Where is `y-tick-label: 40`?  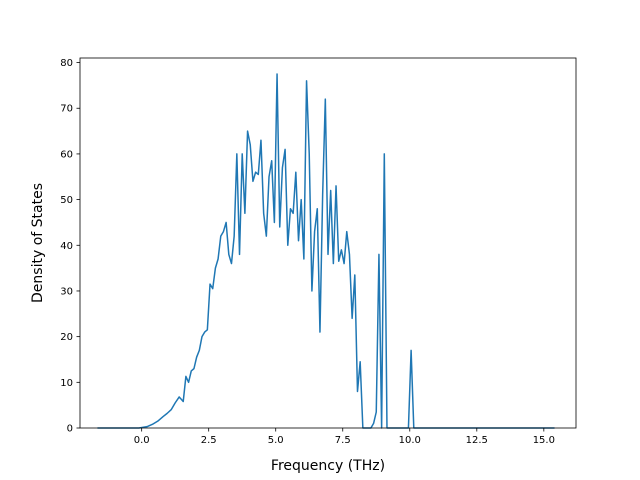 y-tick-label: 40 is located at coordinates (66, 246).